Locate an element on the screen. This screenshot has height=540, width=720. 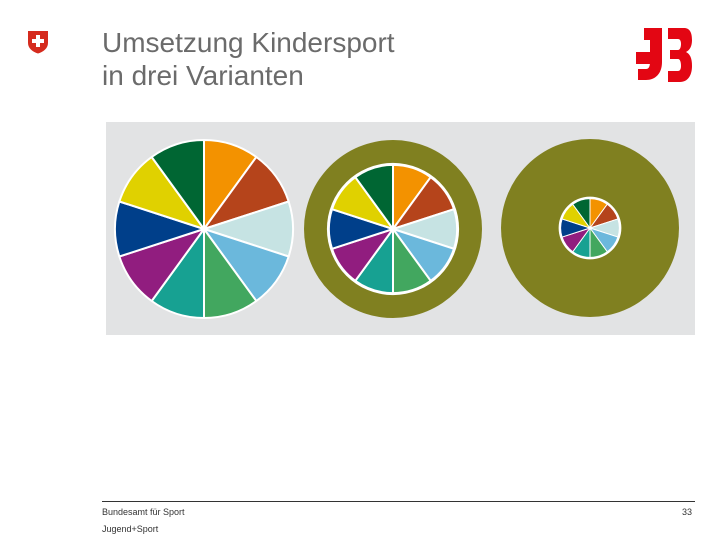
variant-2-wheel is located at coordinates (393, 229).